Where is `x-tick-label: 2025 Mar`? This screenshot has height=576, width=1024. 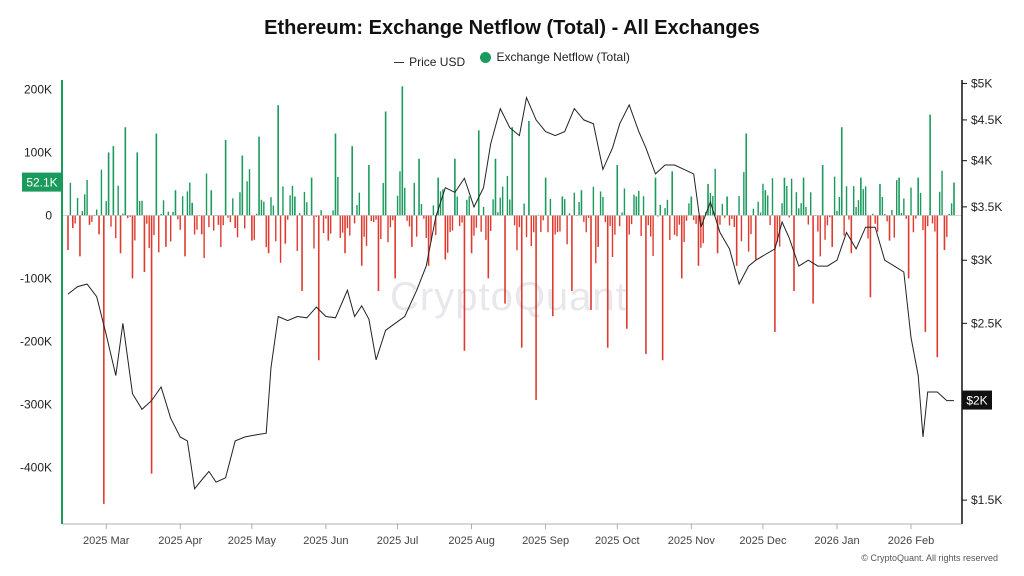 x-tick-label: 2025 Mar is located at coordinates (106, 541).